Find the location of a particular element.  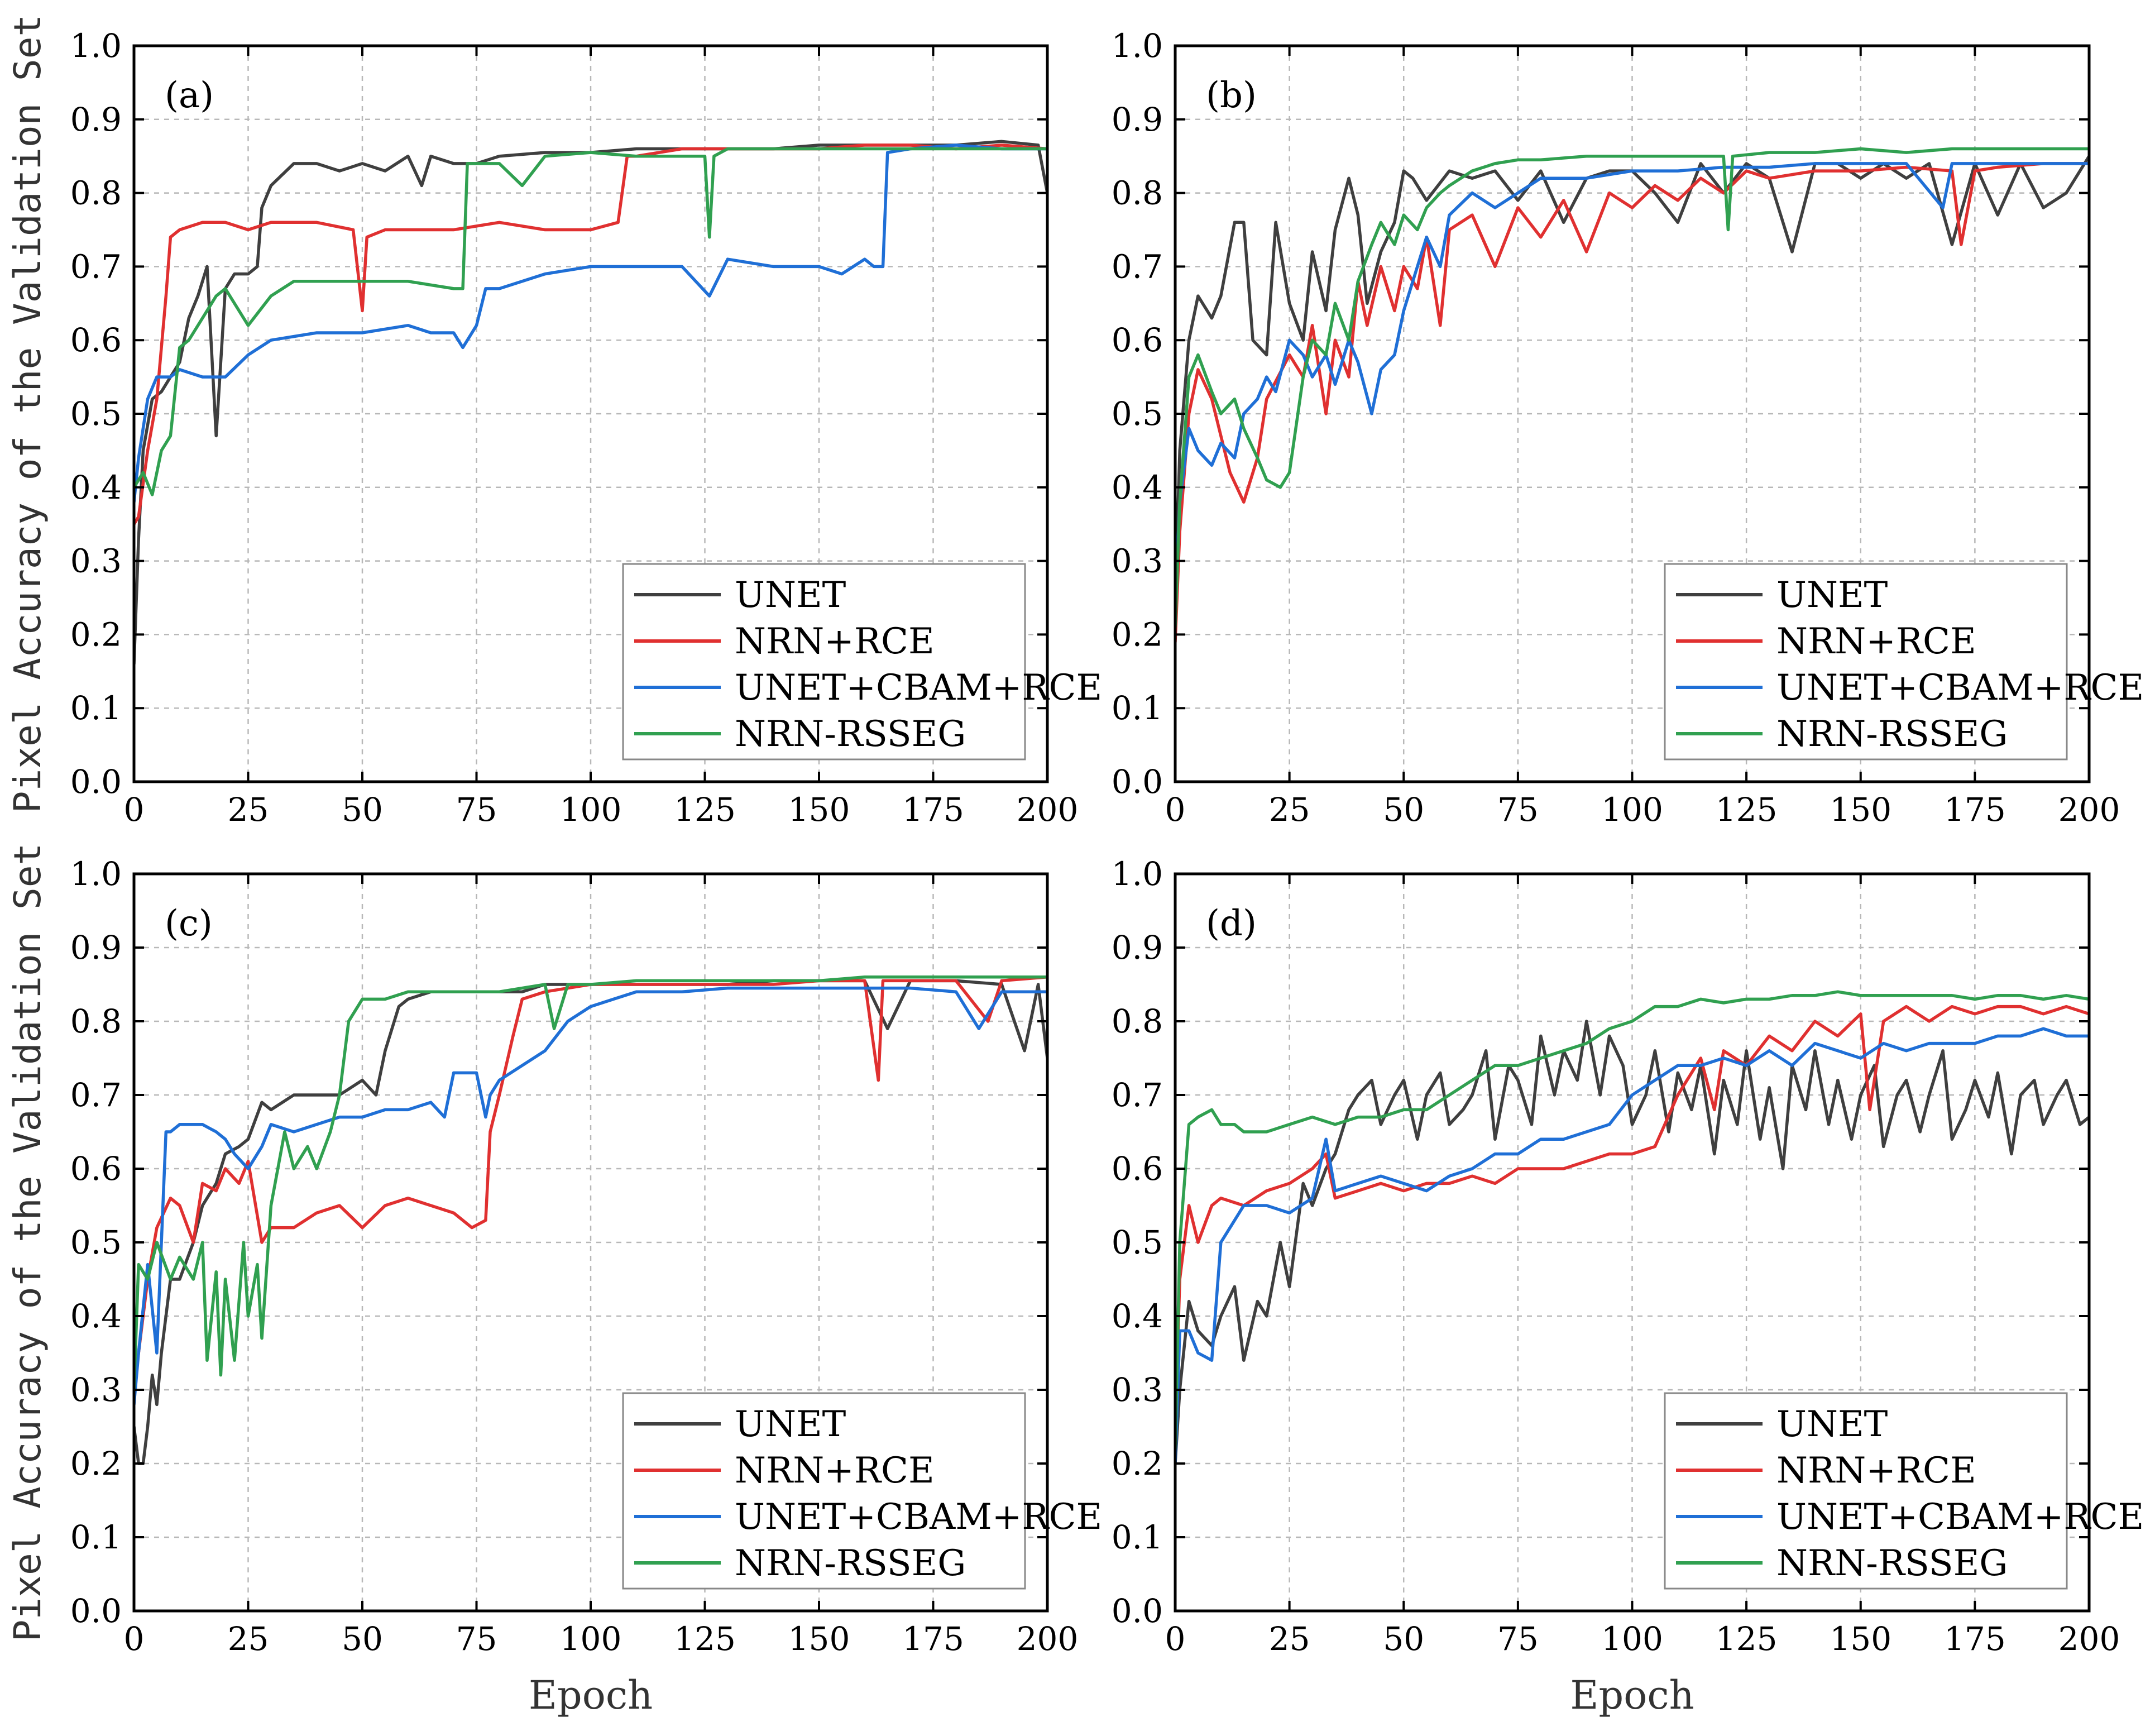

y-axis-title: Pixel Accuracy of the Validation Set is located at coordinates (27, 1242).